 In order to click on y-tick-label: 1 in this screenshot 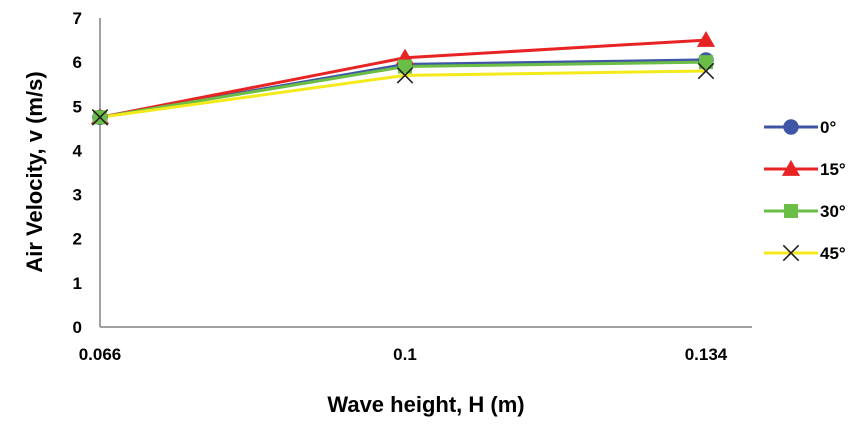, I will do `click(77, 283)`.